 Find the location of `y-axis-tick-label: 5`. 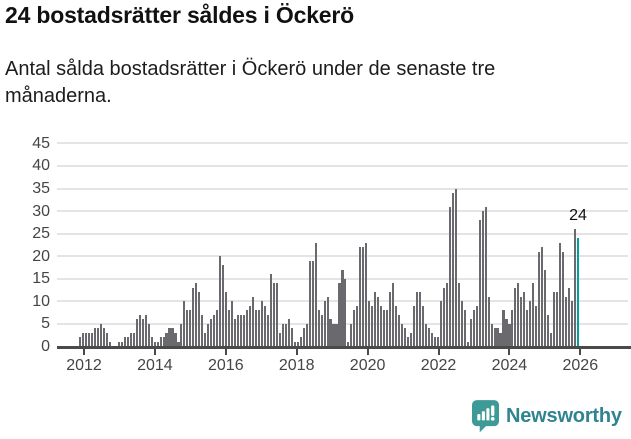

y-axis-tick-label: 5 is located at coordinates (45, 324).